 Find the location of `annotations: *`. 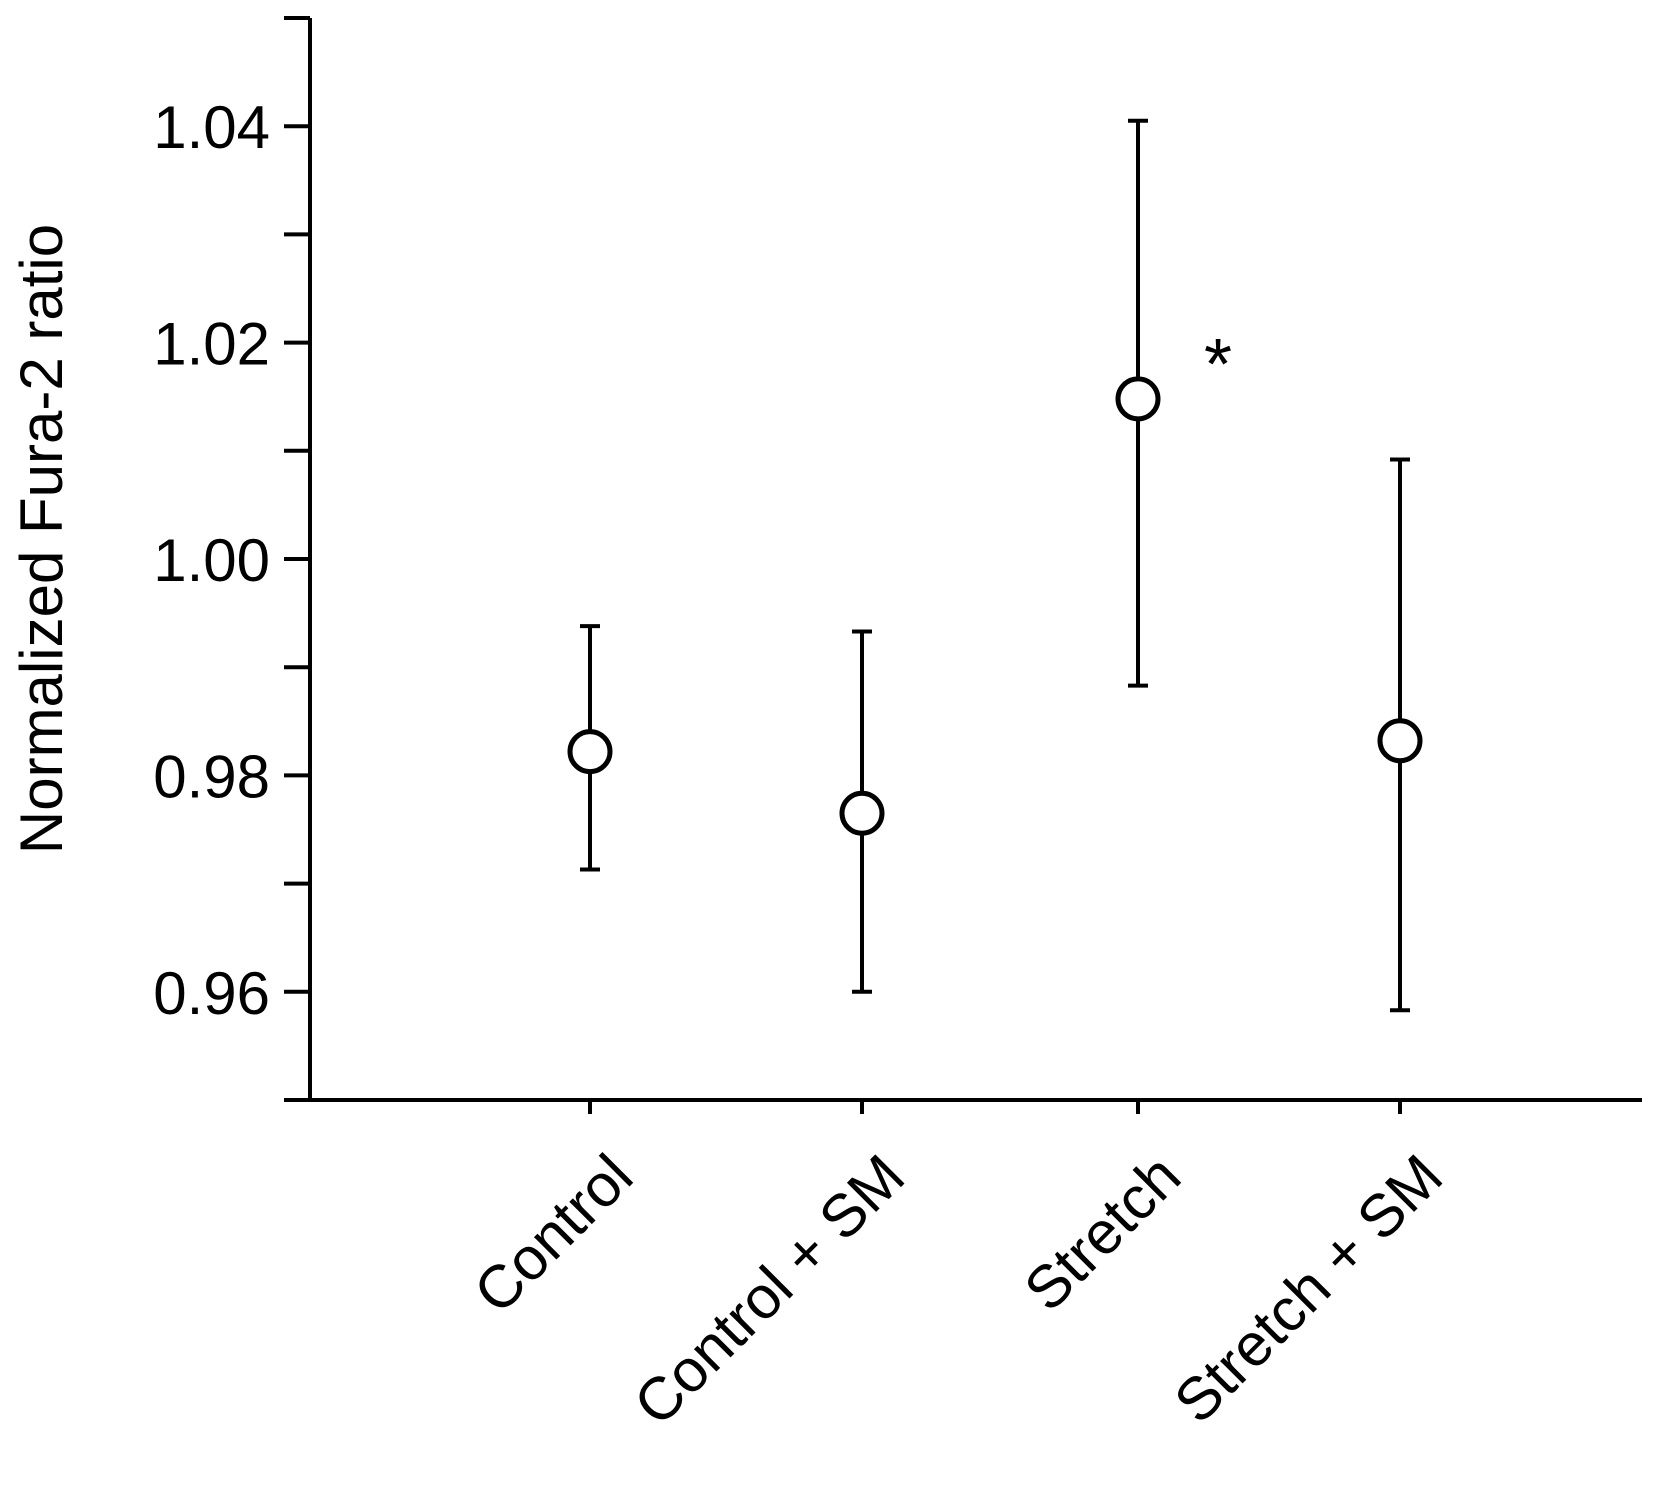

annotations: * is located at coordinates (1218, 365).